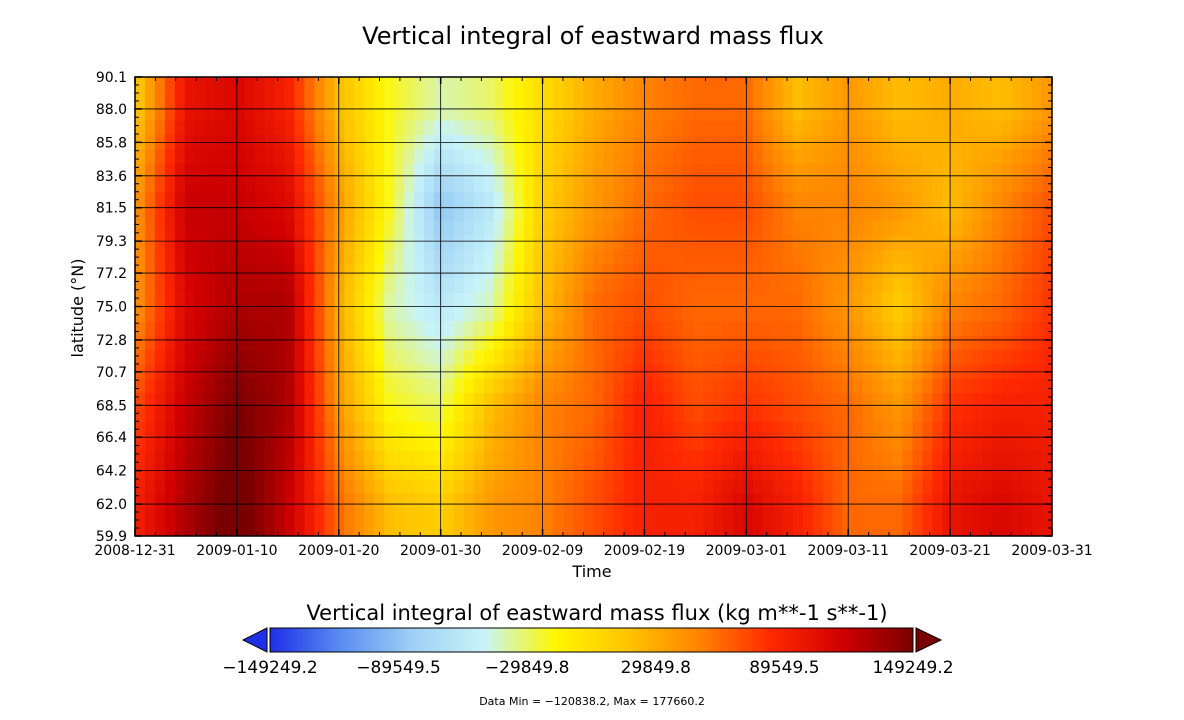  Describe the element at coordinates (111, 341) in the screenshot. I see `y-tick-label: 72.8` at that location.